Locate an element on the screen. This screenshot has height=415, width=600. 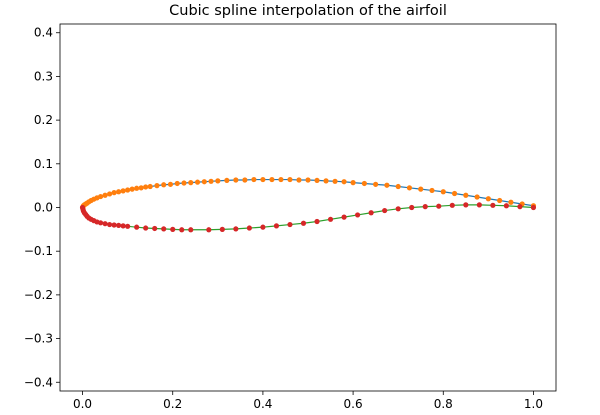
x-tick-label: 0.0 is located at coordinates (82, 404).